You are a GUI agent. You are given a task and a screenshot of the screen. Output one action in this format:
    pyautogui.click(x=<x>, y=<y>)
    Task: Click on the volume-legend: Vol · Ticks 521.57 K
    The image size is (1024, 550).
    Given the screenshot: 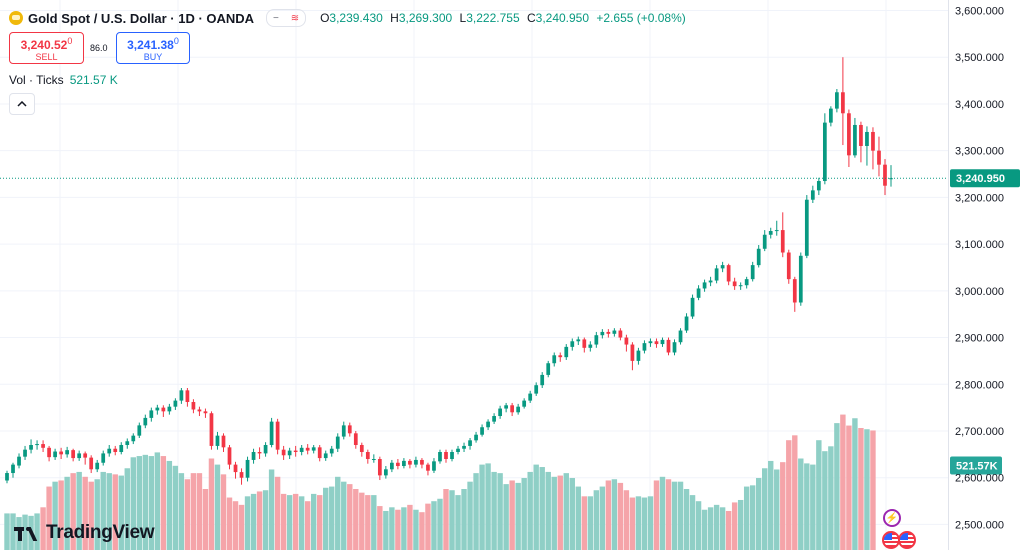 What is the action you would take?
    pyautogui.click(x=63, y=80)
    